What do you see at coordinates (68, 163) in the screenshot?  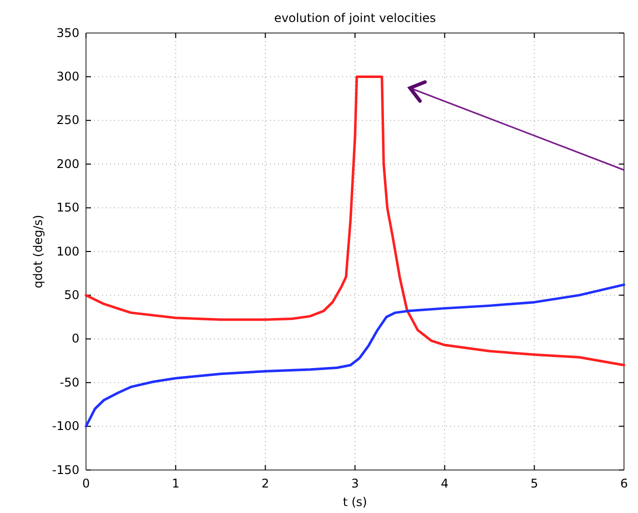 I see `y-tick-label: 200` at bounding box center [68, 163].